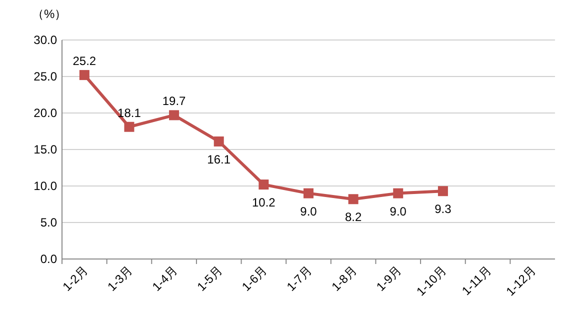  Describe the element at coordinates (49, 259) in the screenshot. I see `y-tick-label: 0.0` at that location.